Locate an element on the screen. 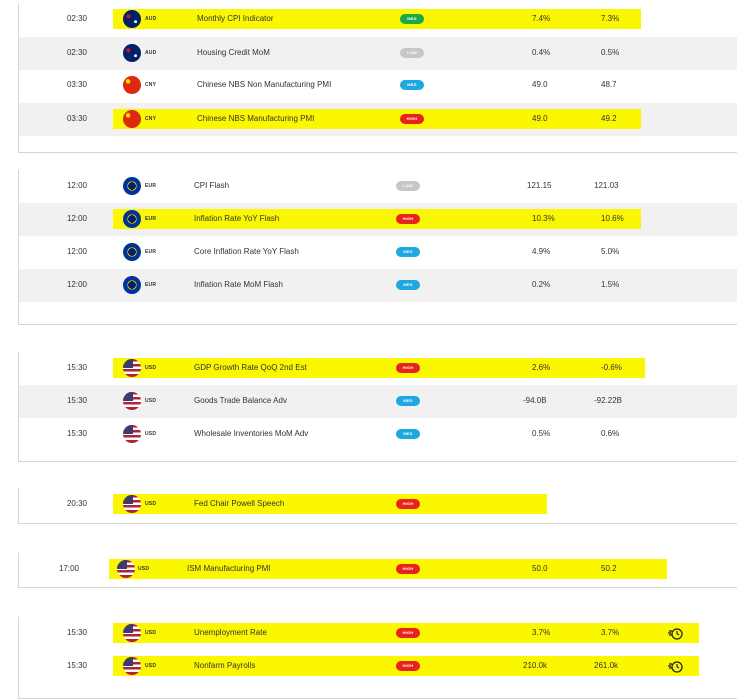  event-name: Wholesale Inventories MoM Adv is located at coordinates (251, 433).